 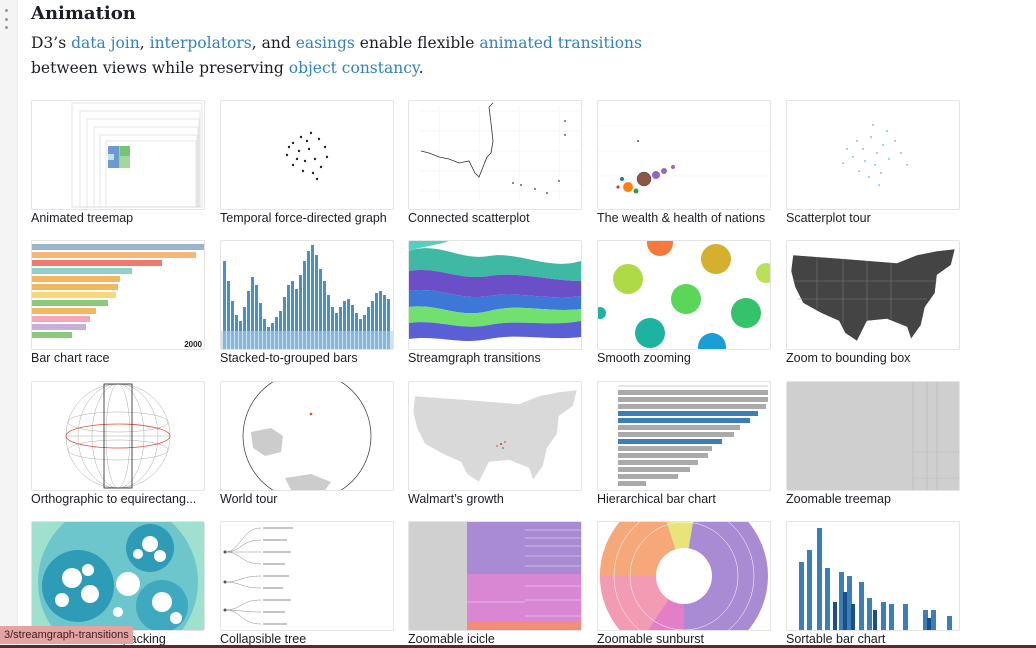 I want to click on world-globe-thumbnail, so click(x=307, y=436).